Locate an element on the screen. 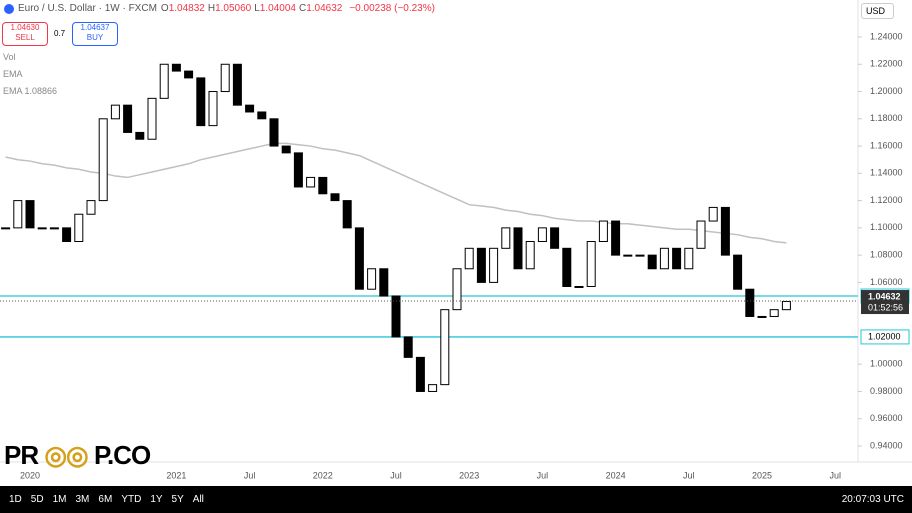 This screenshot has width=912, height=513. sell-button: 1.04630 SELL is located at coordinates (25, 34).